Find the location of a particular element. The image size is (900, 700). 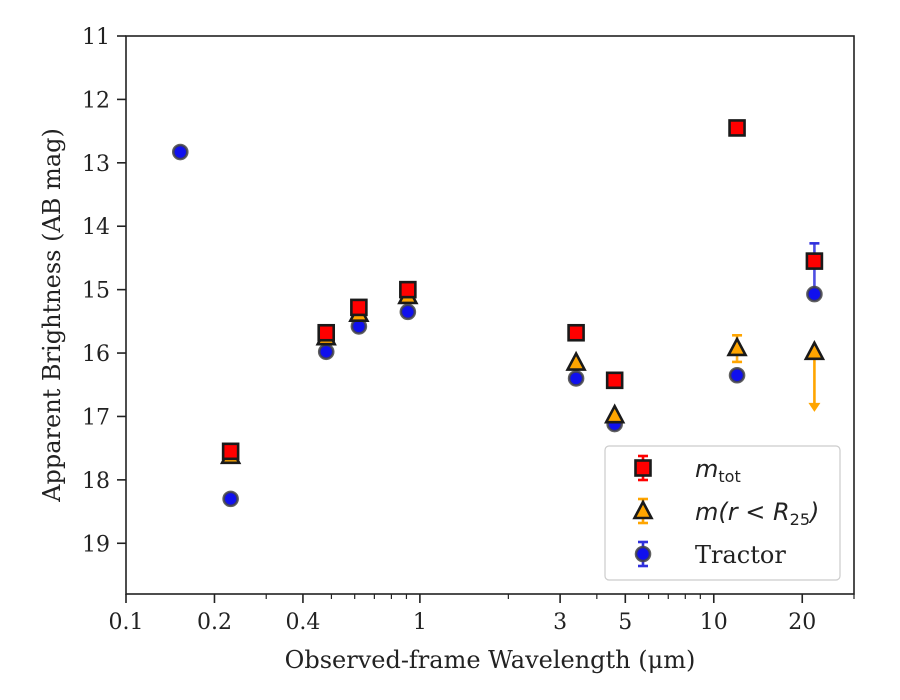

legend-box is located at coordinates (722, 513).